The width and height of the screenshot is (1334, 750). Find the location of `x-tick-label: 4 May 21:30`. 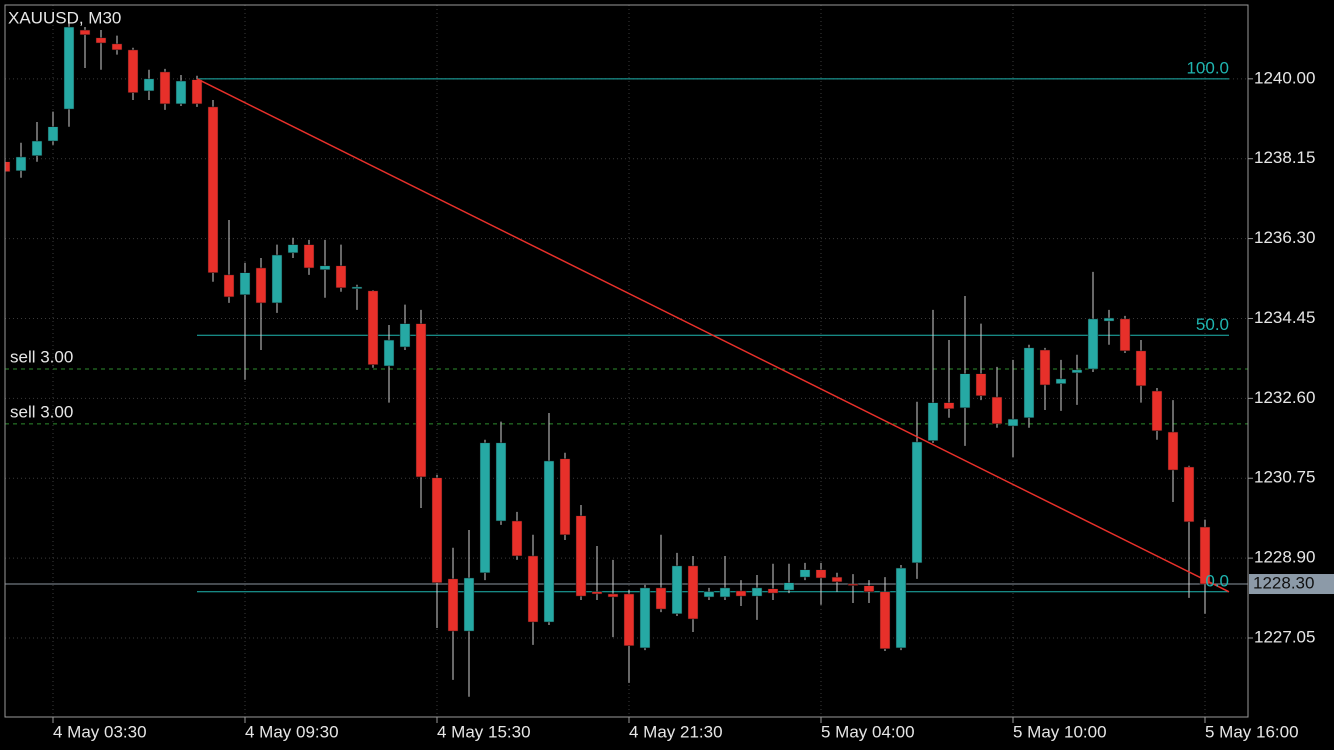

x-tick-label: 4 May 21:30 is located at coordinates (676, 731).